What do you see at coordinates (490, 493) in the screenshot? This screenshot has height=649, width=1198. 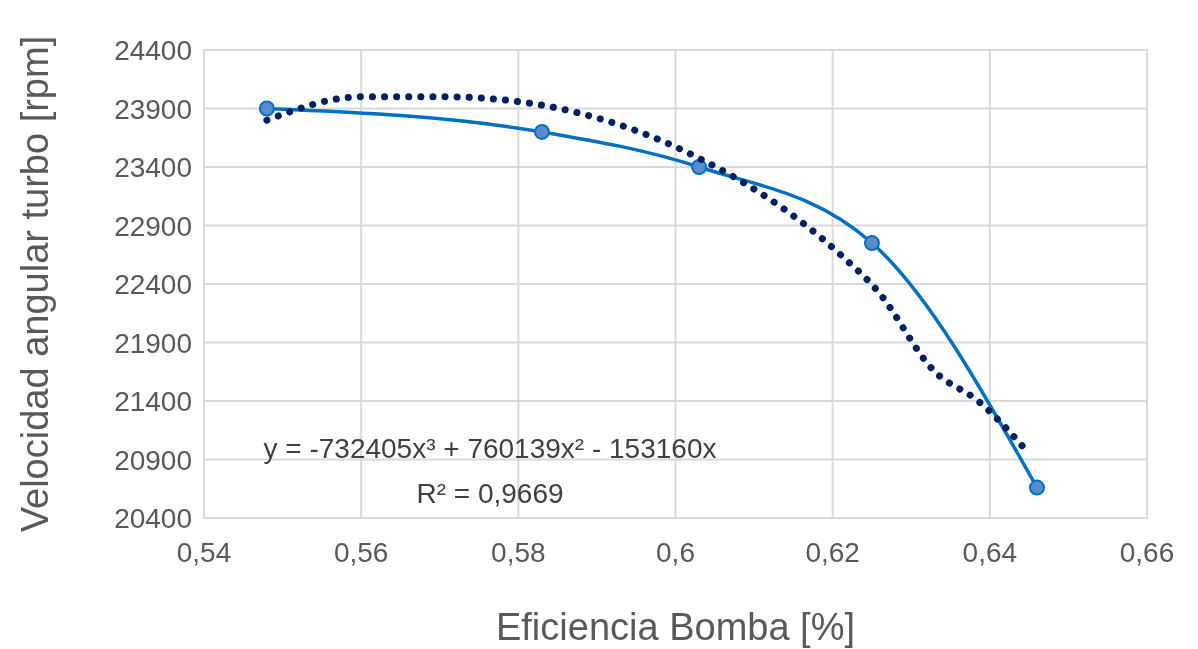 I see `annotation: R² = 0,9669` at bounding box center [490, 493].